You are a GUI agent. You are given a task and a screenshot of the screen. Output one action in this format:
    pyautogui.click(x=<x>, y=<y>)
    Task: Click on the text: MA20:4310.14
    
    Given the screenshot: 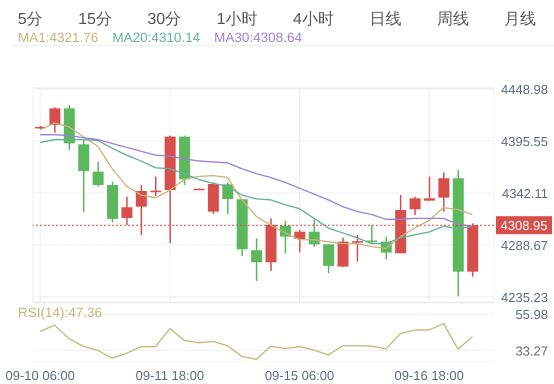 What is the action you would take?
    pyautogui.click(x=156, y=37)
    